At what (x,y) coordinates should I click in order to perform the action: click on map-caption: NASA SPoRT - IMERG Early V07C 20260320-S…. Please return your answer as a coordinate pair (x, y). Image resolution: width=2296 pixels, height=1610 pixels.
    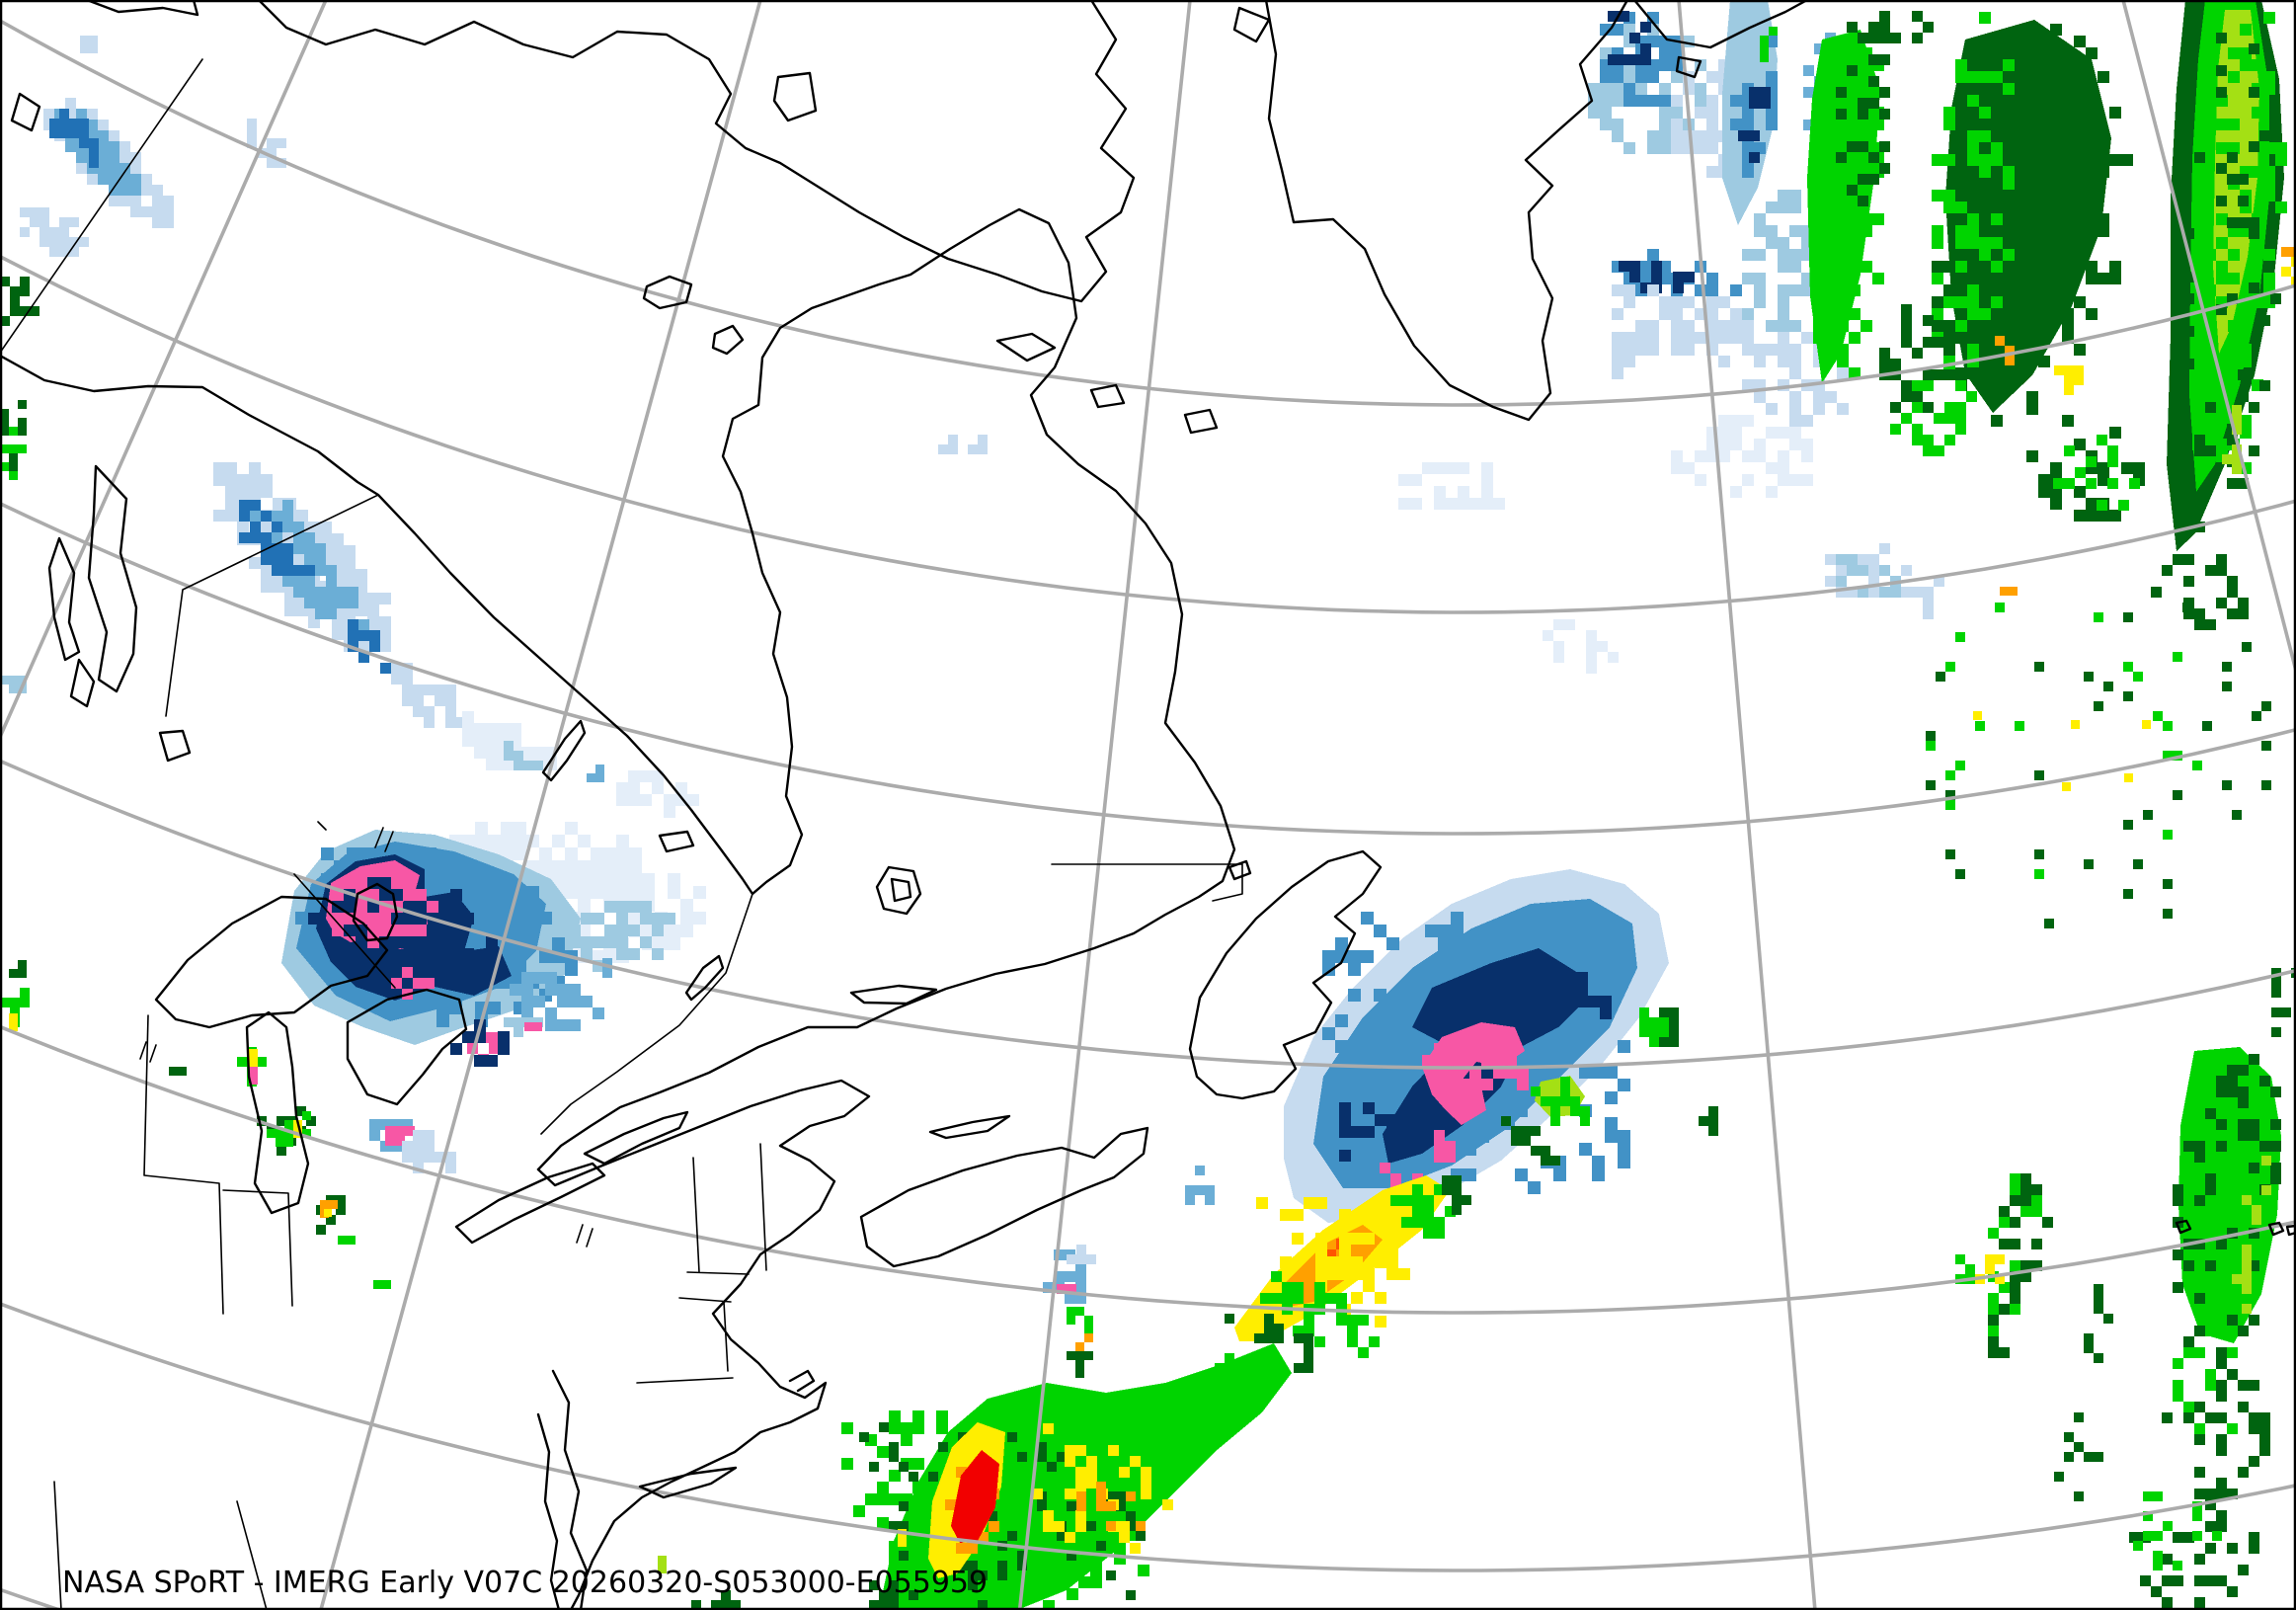
    Looking at the image, I should click on (525, 1583).